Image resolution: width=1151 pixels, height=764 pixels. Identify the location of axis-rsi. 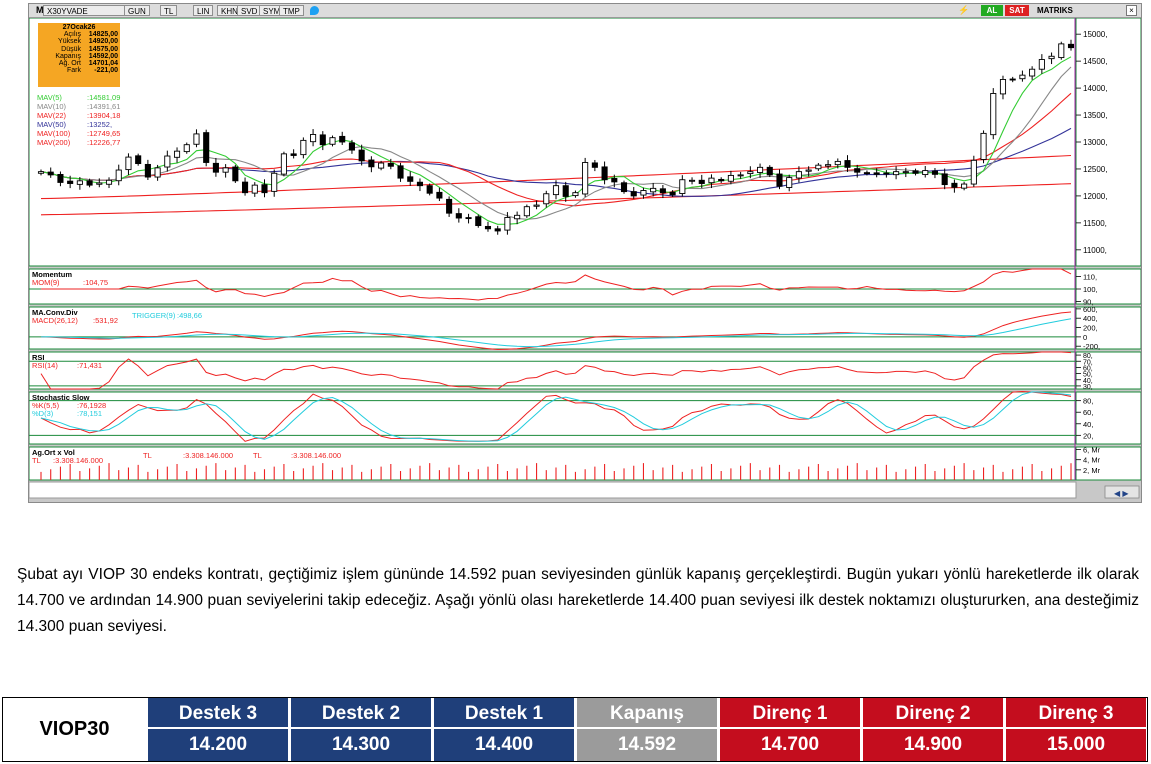
(1108, 370).